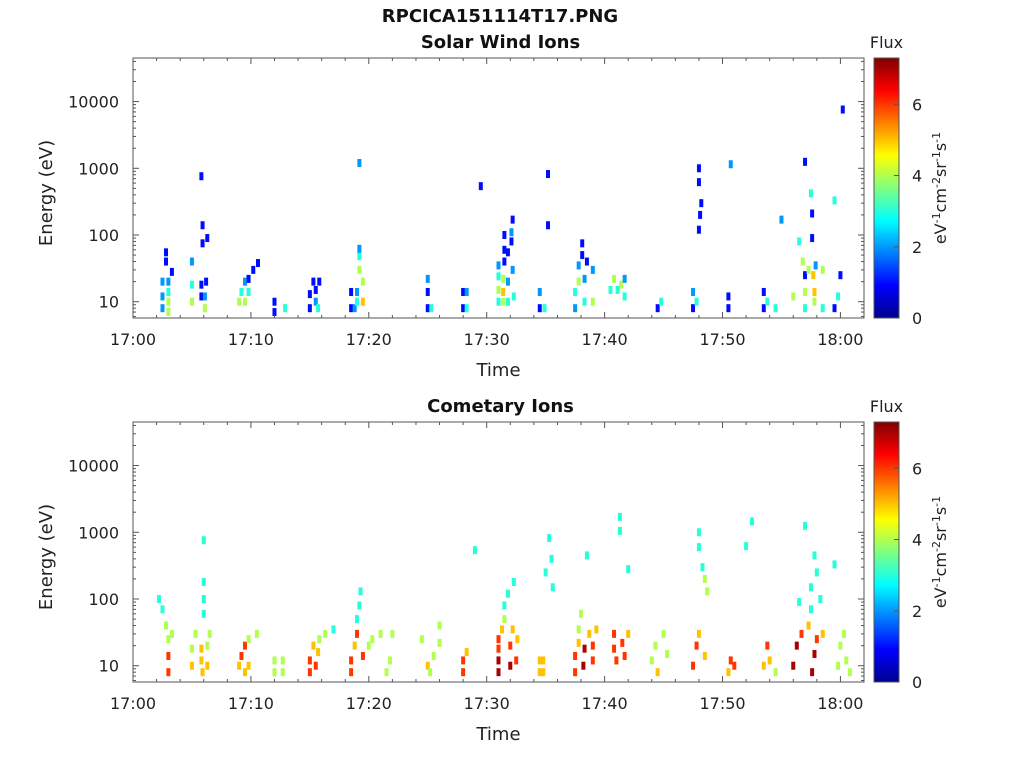 This screenshot has width=1024, height=768. What do you see at coordinates (251, 339) in the screenshot?
I see `x-tick-label: 17:10` at bounding box center [251, 339].